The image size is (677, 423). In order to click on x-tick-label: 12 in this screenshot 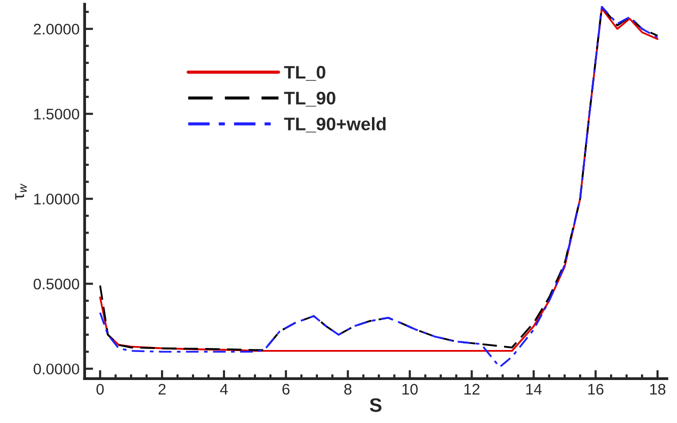, I will do `click(472, 389)`.